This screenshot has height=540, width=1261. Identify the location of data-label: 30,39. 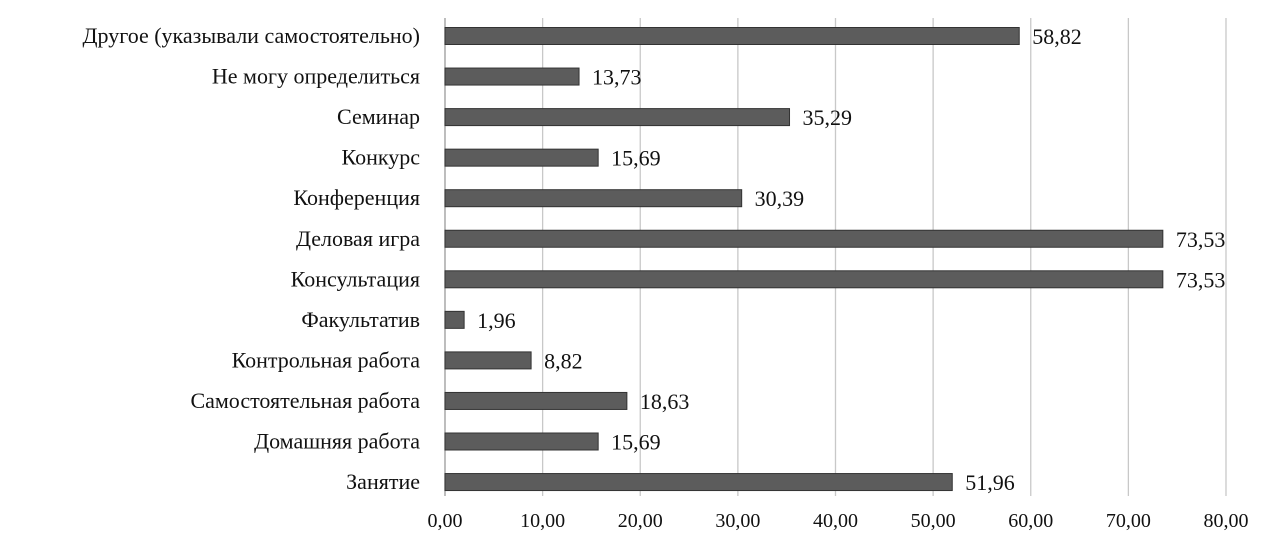
(780, 198).